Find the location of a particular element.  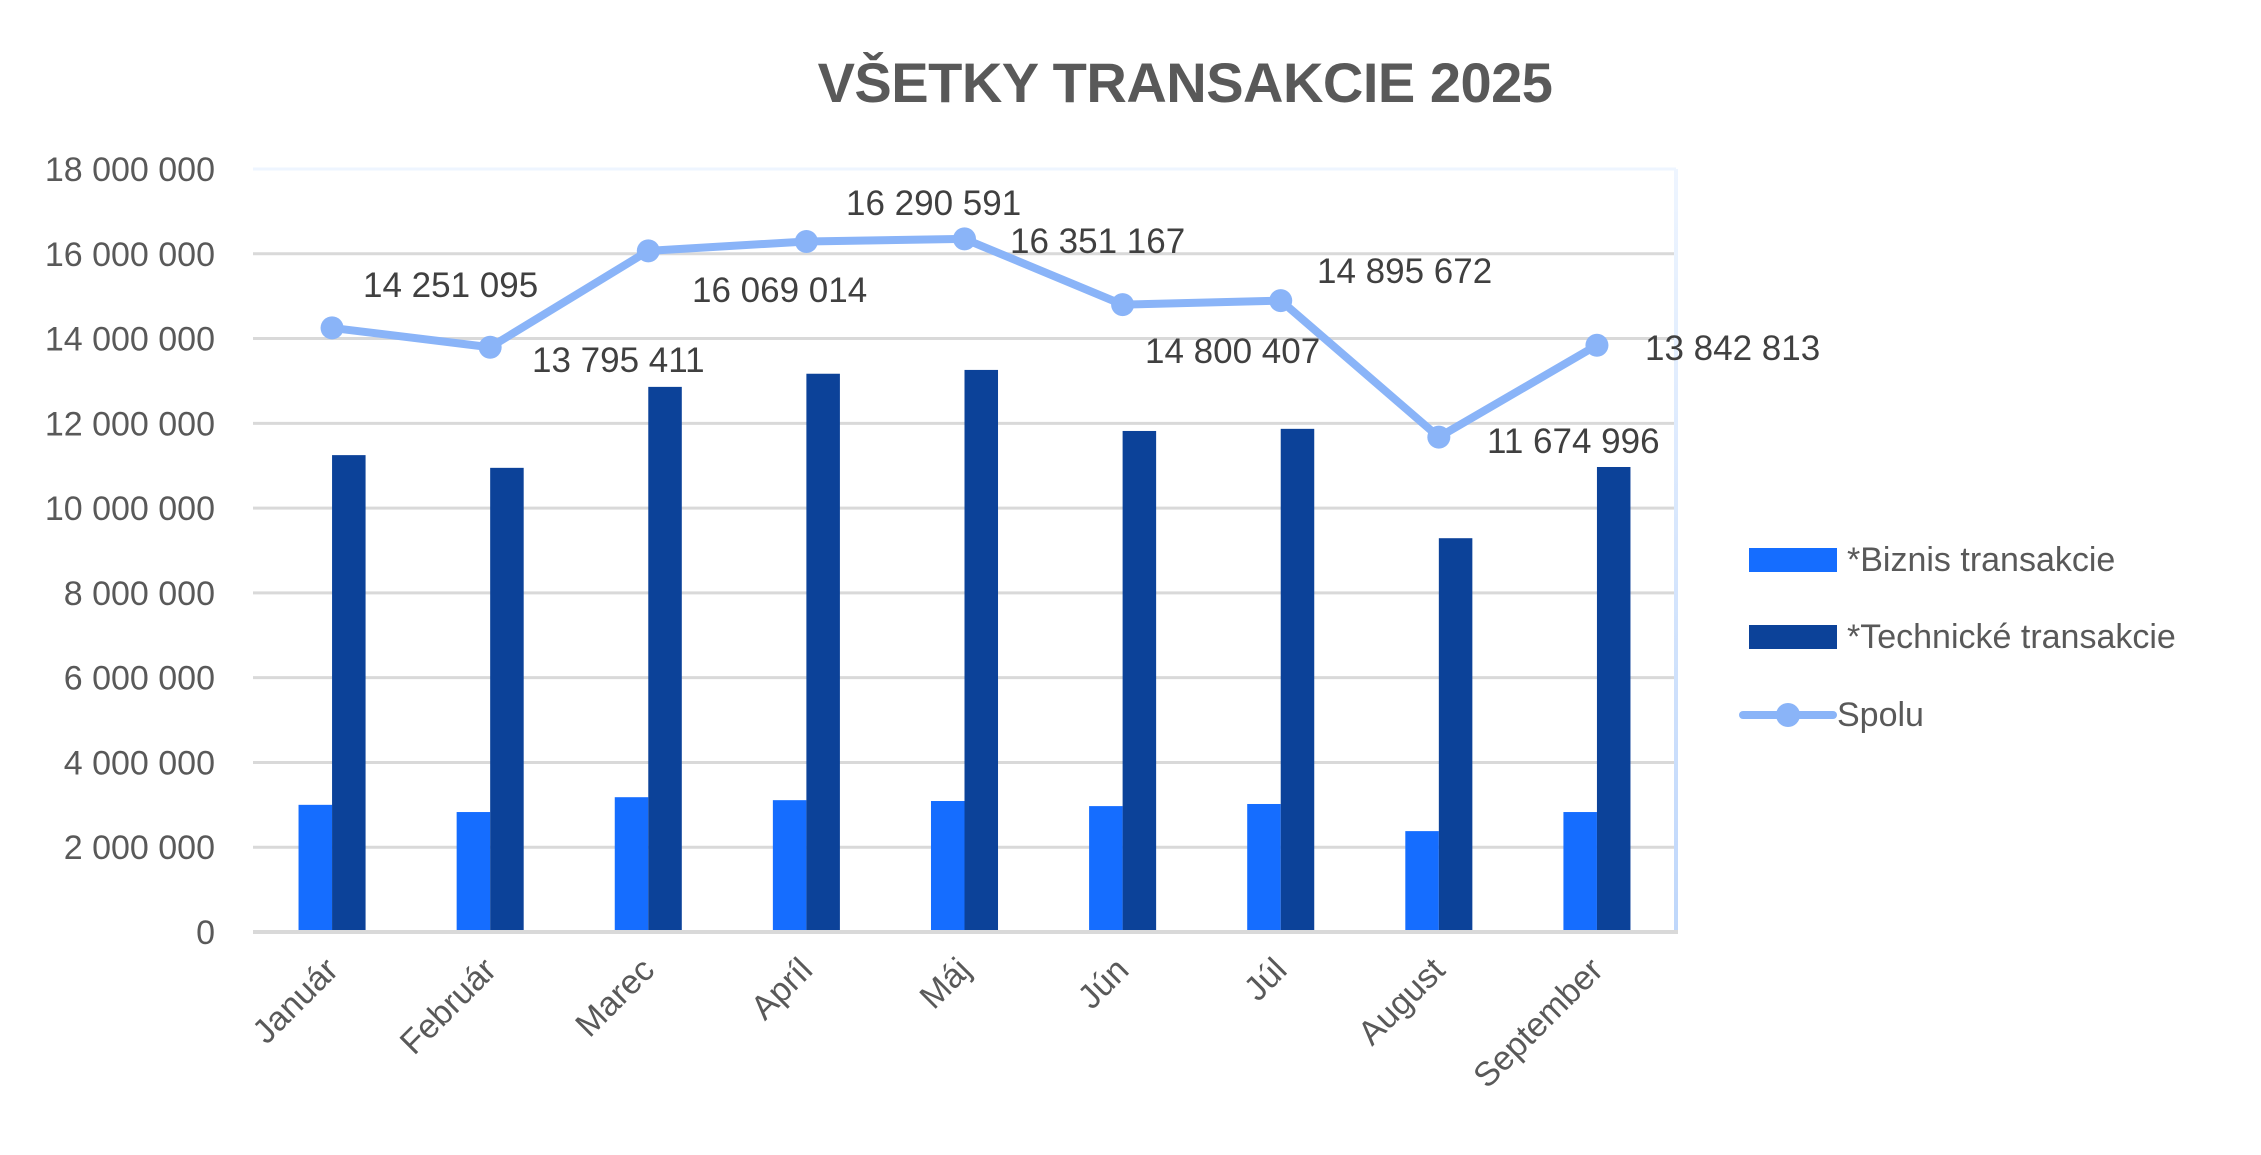

data-label: 13 795 411 is located at coordinates (618, 360).